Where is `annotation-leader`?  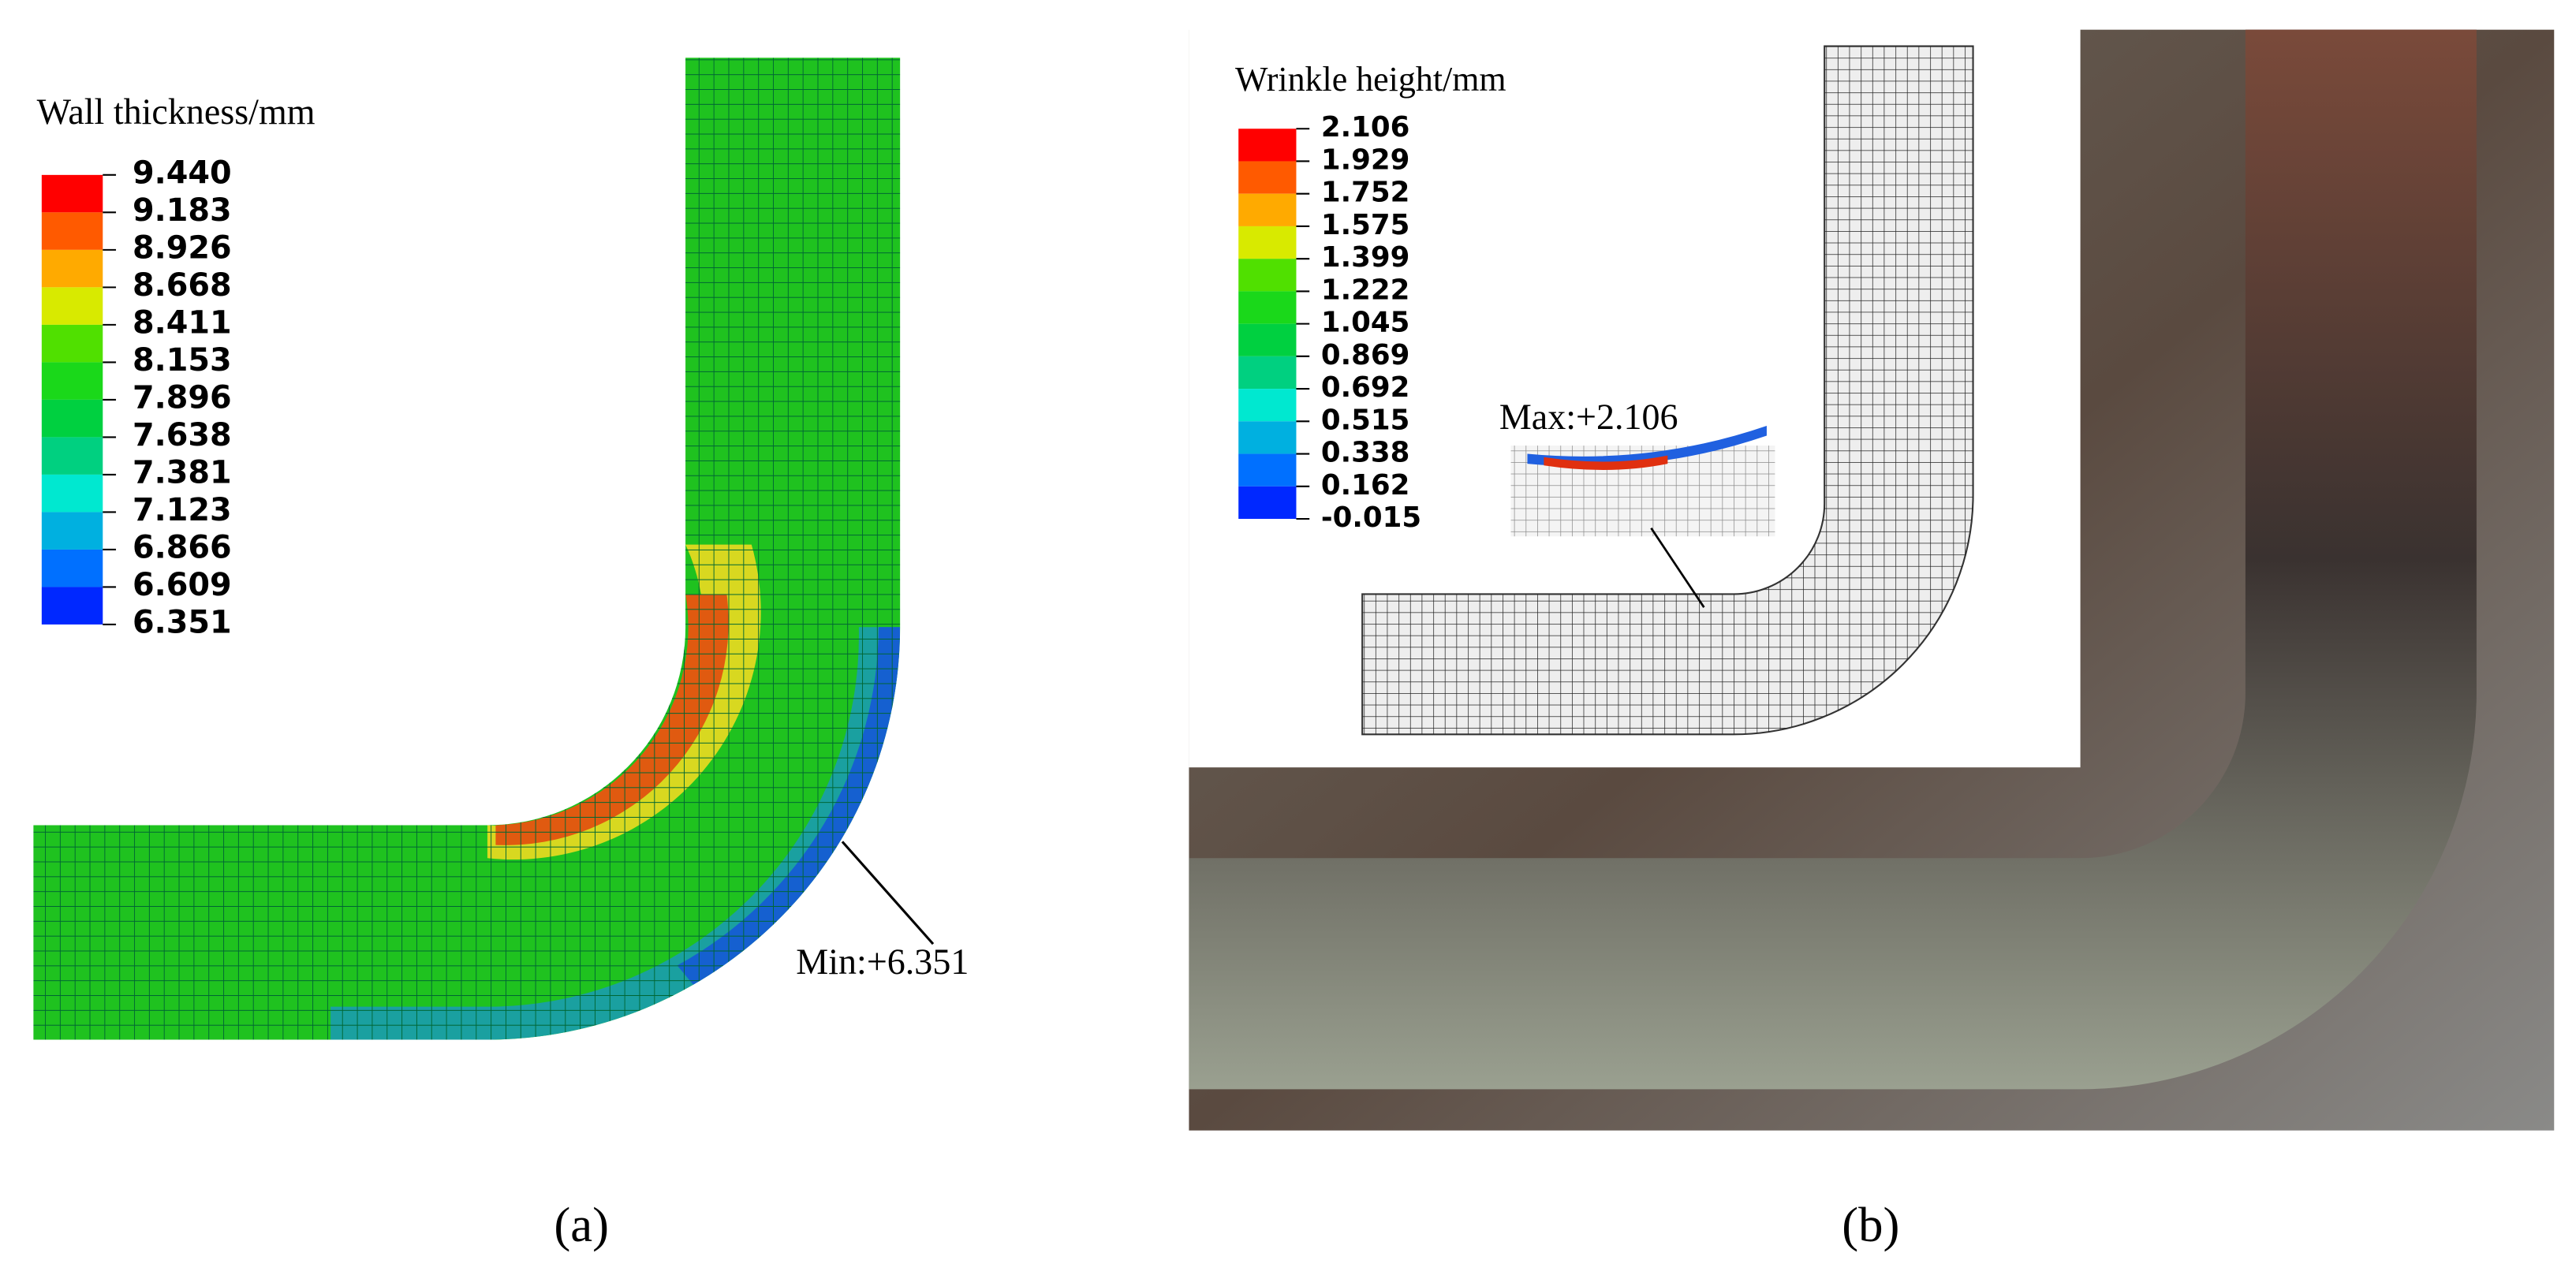 annotation-leader is located at coordinates (888, 893).